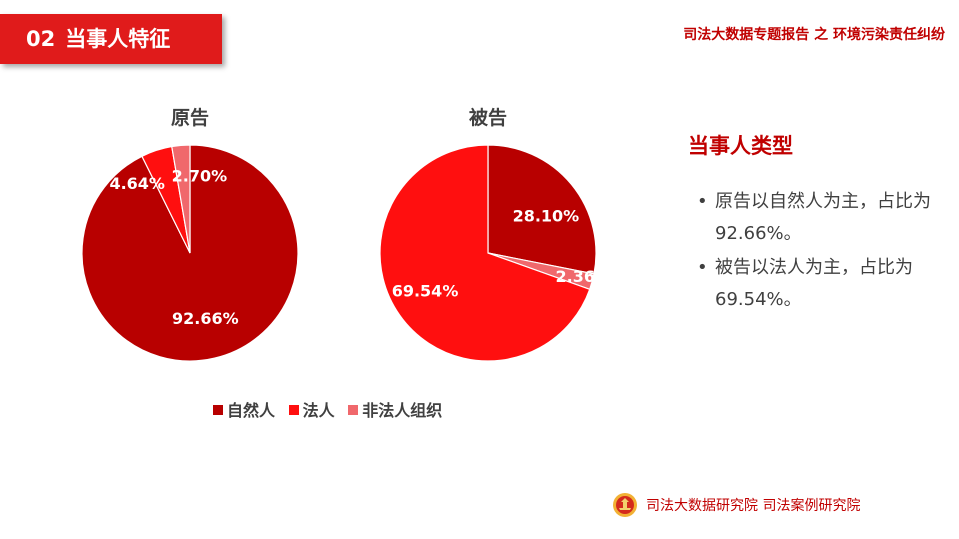  What do you see at coordinates (402, 410) in the screenshot?
I see `legend-label: 非法人组织` at bounding box center [402, 410].